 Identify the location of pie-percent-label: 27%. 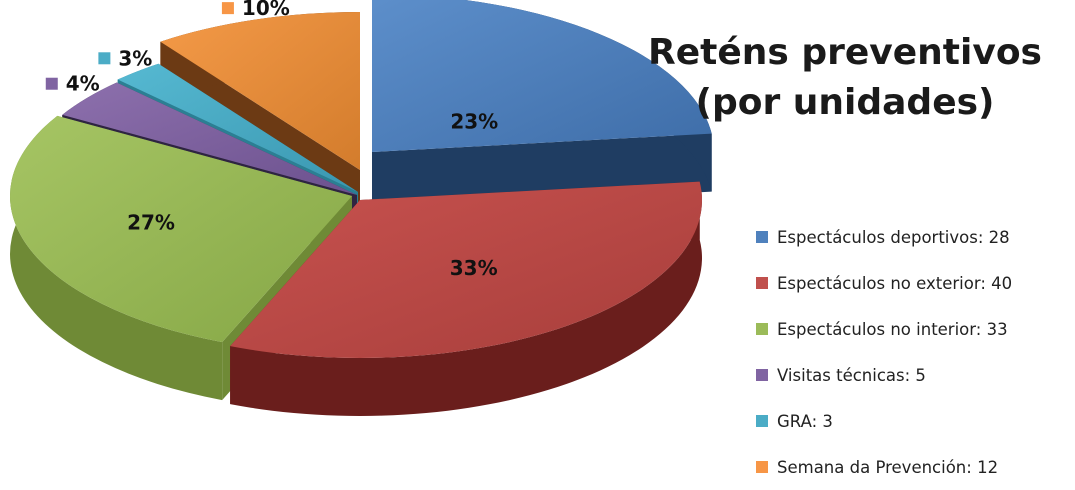
(151, 223).